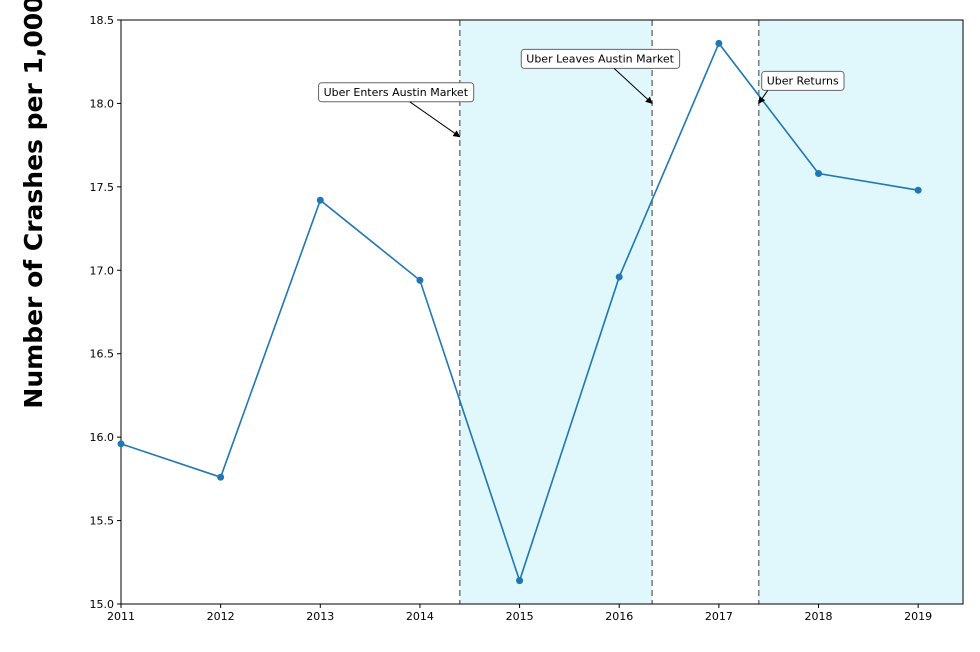 This screenshot has width=980, height=652. What do you see at coordinates (619, 277) in the screenshot?
I see `data-point-2016` at bounding box center [619, 277].